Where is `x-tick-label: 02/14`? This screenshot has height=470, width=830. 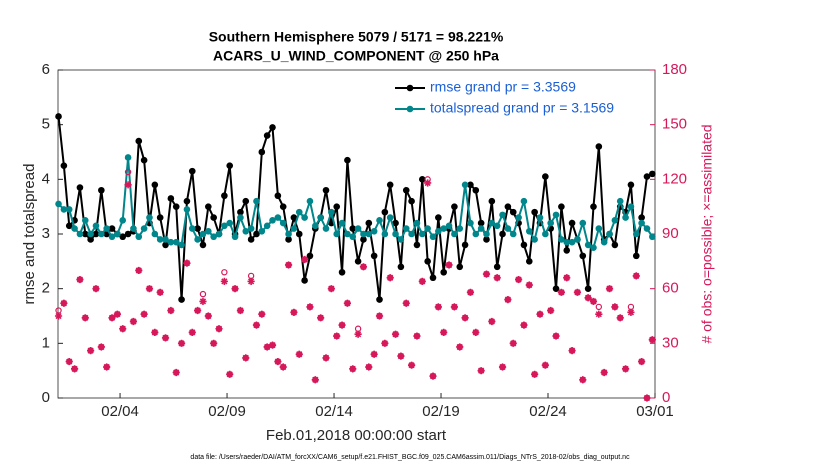 x-tick-label: 02/14 is located at coordinates (334, 411).